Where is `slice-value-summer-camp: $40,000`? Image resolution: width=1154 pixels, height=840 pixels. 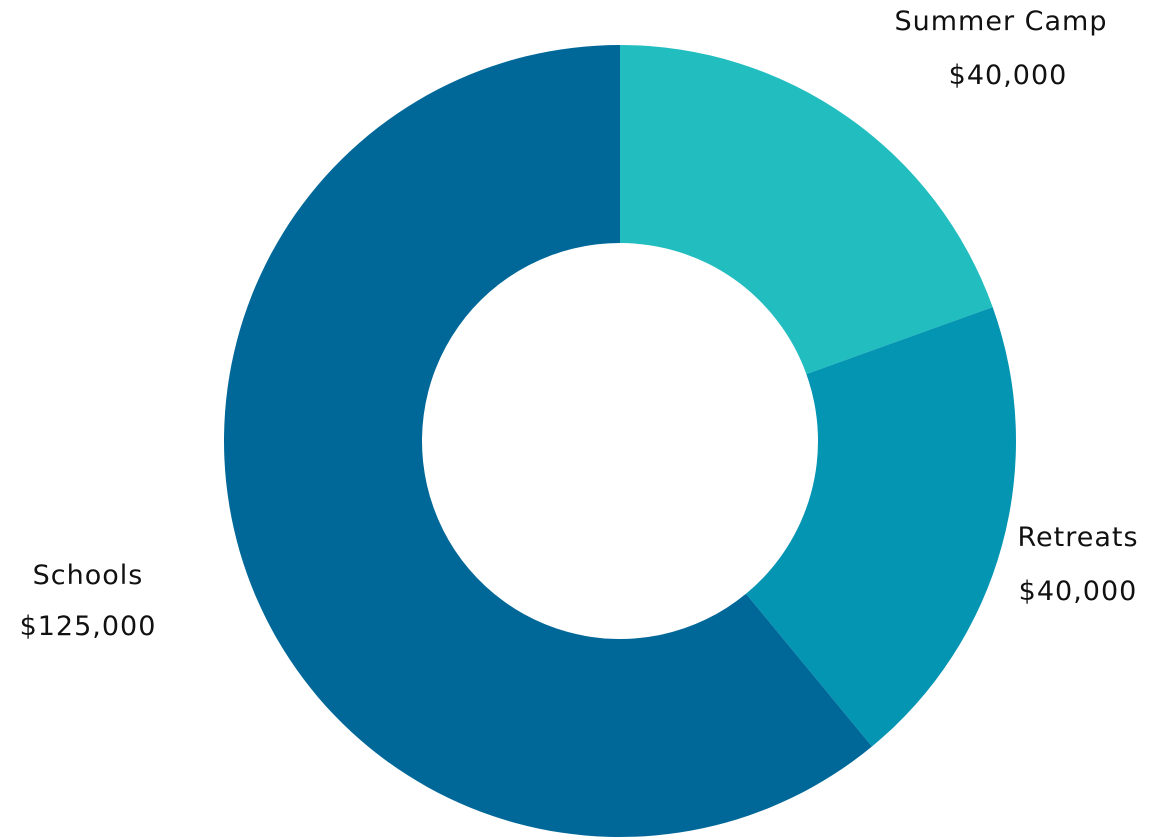
slice-value-summer-camp: $40,000 is located at coordinates (1008, 75).